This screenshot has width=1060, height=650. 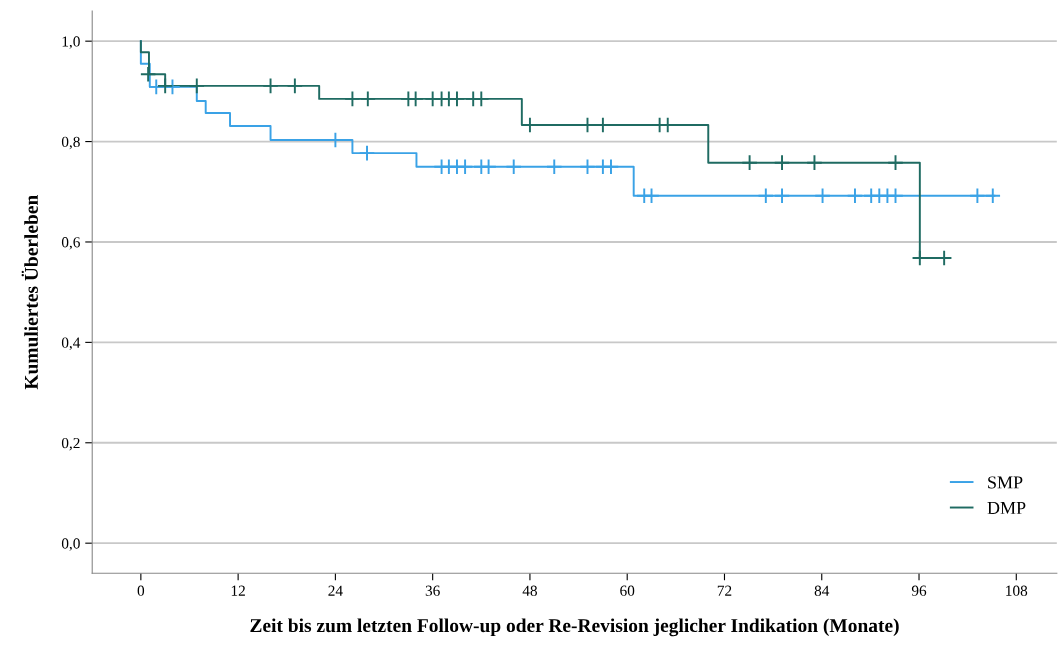 What do you see at coordinates (70, 544) in the screenshot?
I see `y-tick-label: 0,0` at bounding box center [70, 544].